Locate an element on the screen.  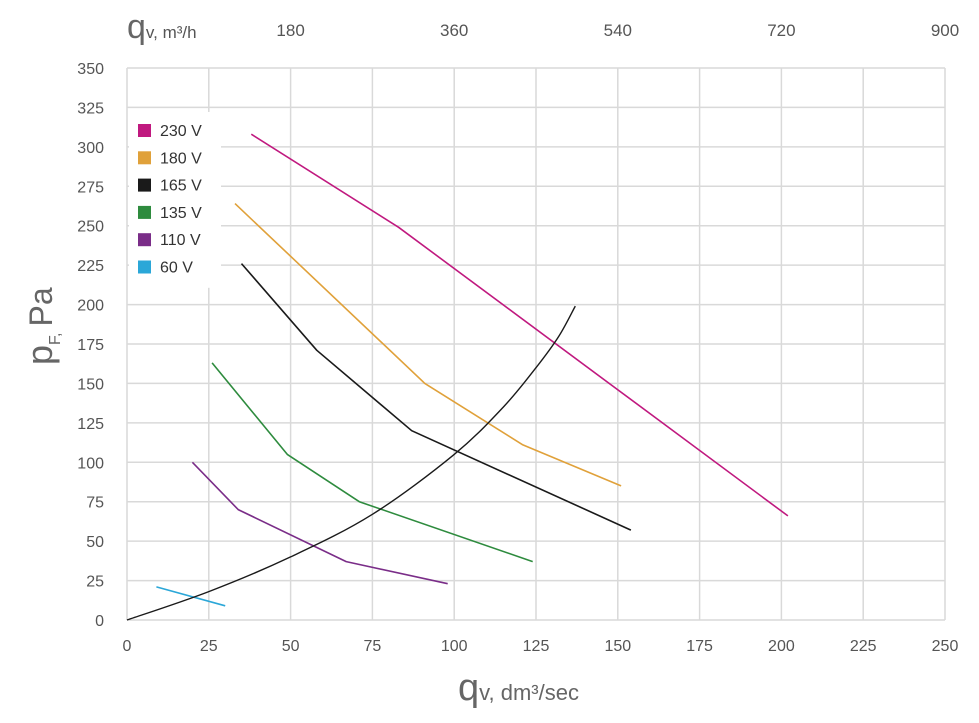
x-tick-label: 25 is located at coordinates (209, 646).